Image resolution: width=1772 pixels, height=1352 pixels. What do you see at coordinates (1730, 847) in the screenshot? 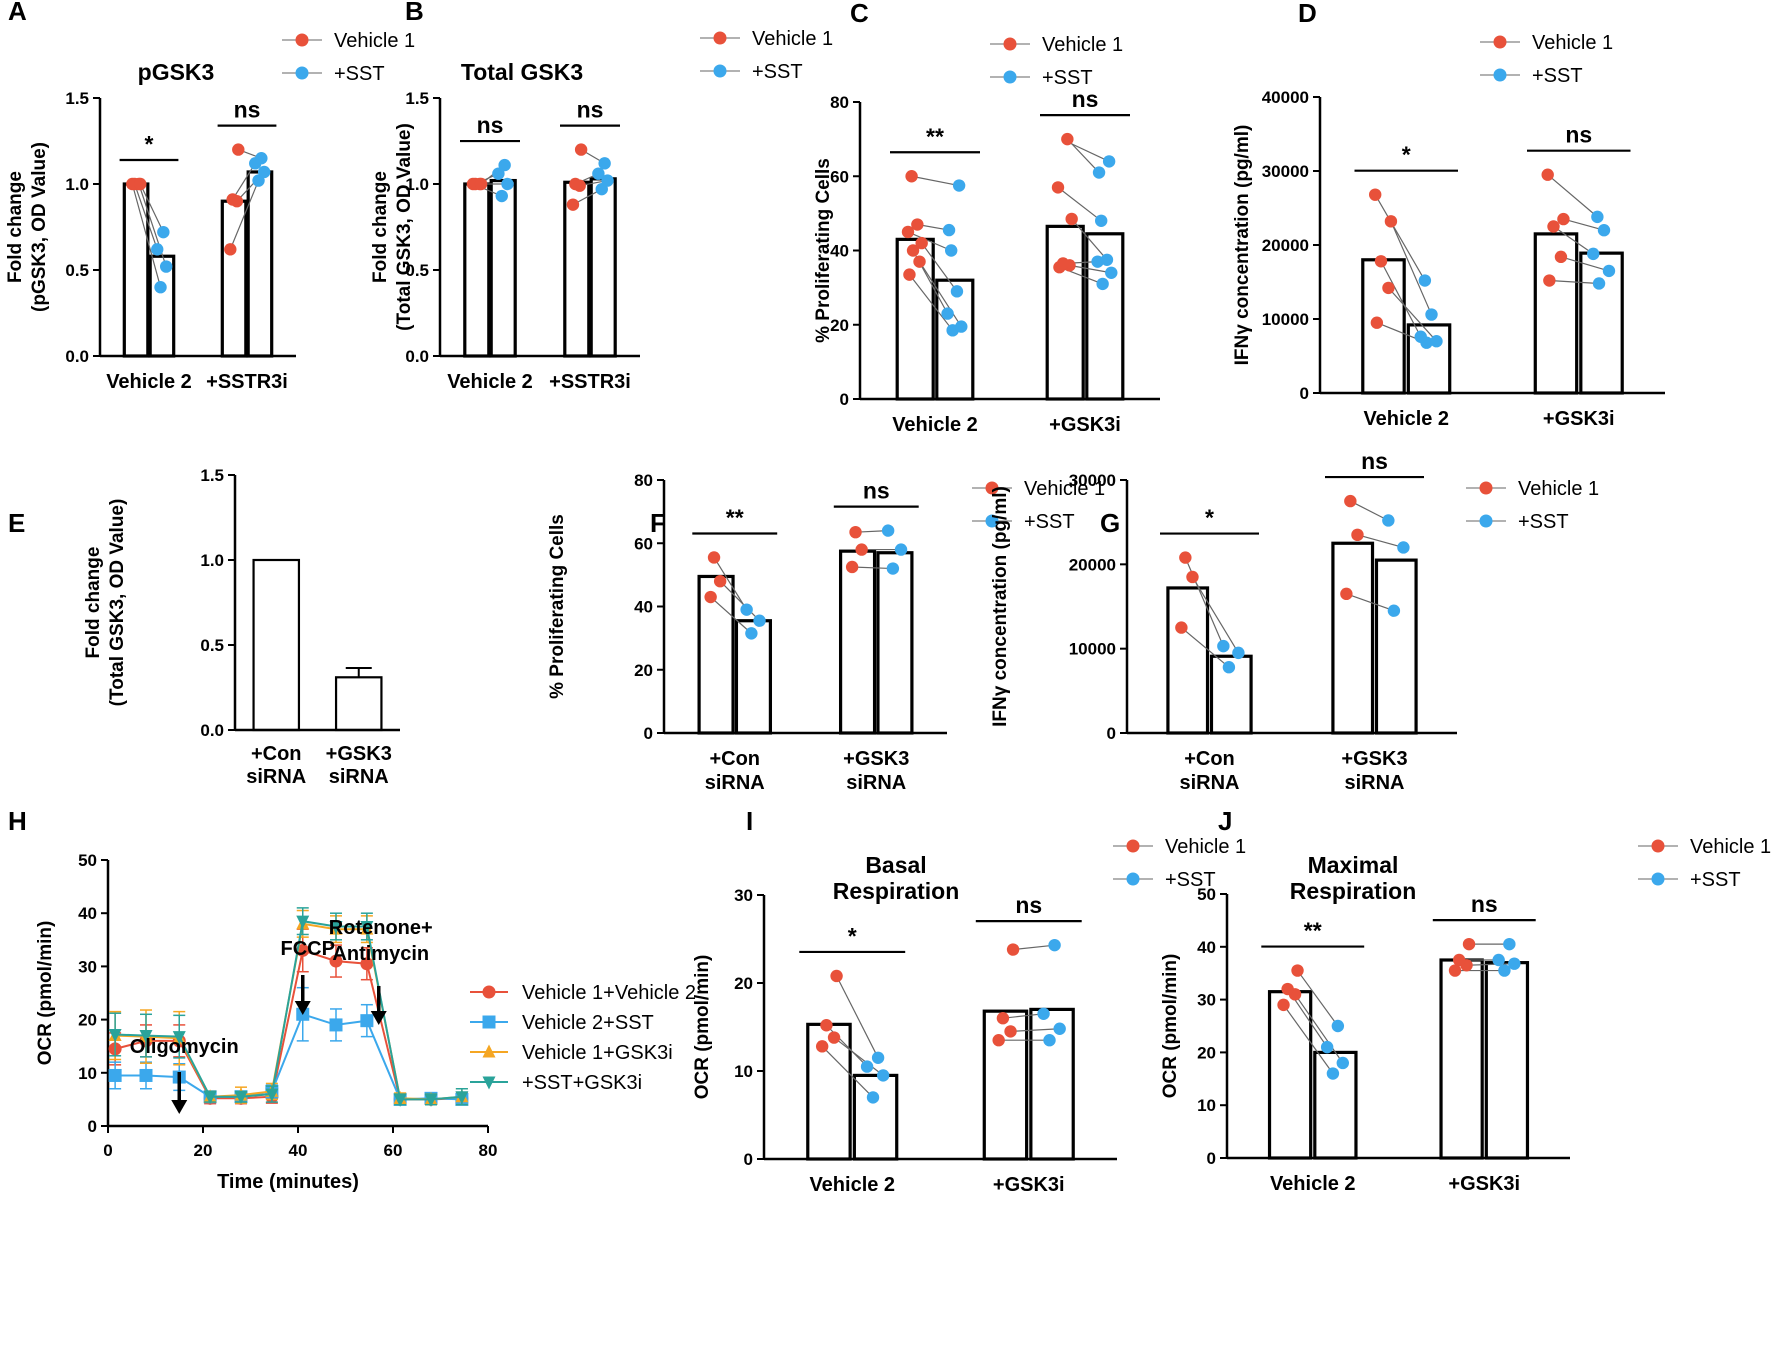
I see `legend-vehicle-1: Vehicle 1` at bounding box center [1730, 847].